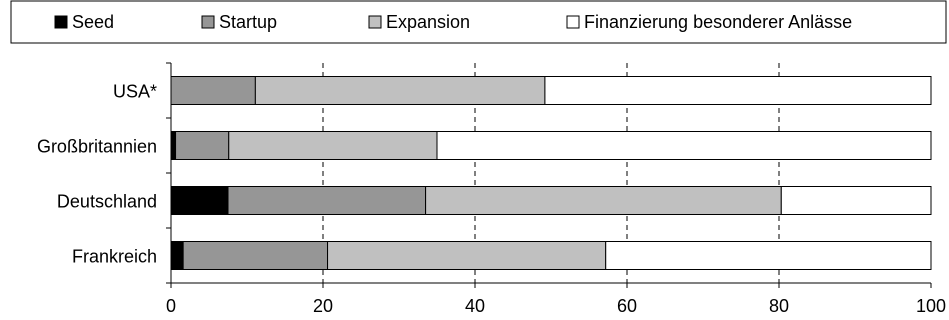  I want to click on x-tick-label: 0, so click(171, 306).